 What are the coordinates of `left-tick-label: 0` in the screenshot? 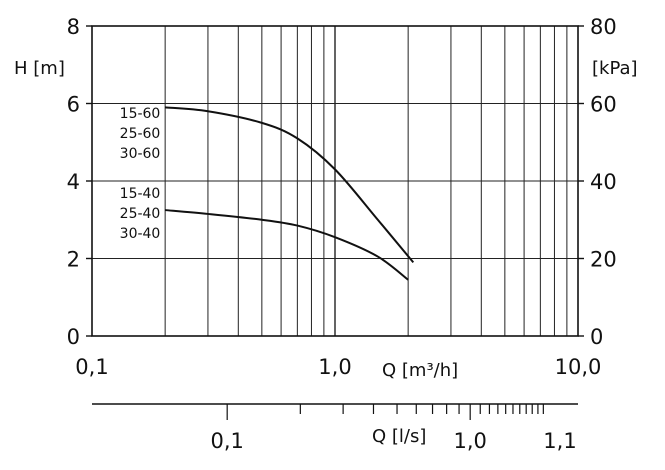 It's located at (73, 337).